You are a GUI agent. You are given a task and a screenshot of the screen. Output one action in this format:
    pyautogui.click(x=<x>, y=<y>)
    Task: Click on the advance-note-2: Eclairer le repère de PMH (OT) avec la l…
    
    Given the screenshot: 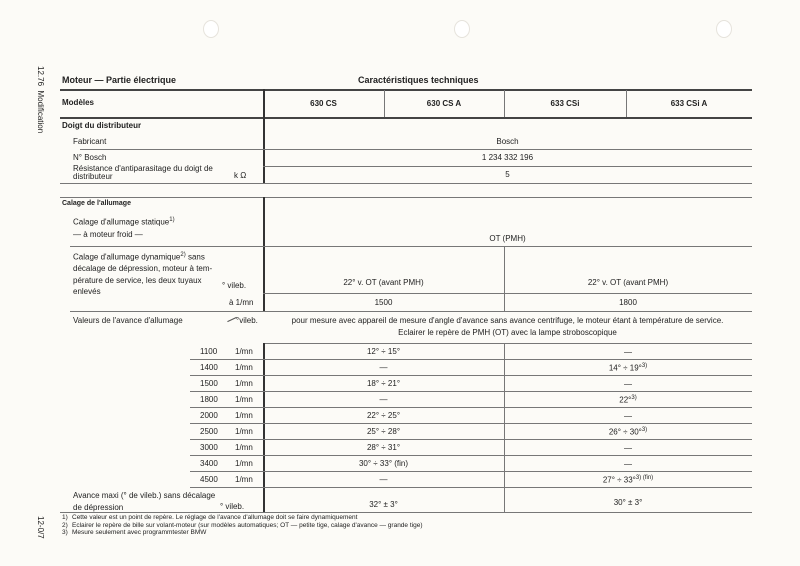 What is the action you would take?
    pyautogui.click(x=507, y=332)
    